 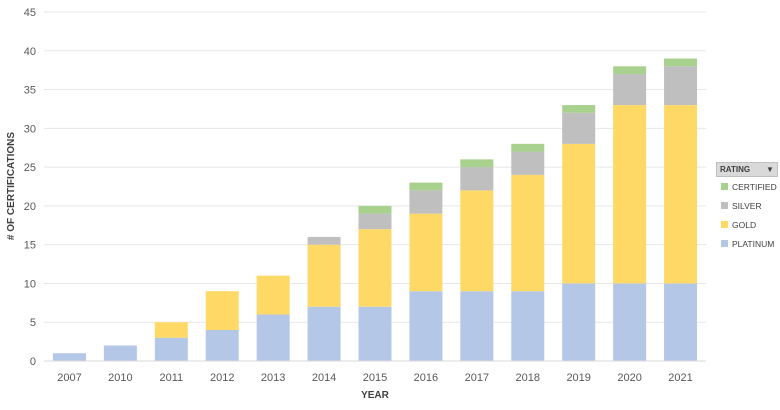 I want to click on x-tick-label: 2013, so click(x=273, y=378).